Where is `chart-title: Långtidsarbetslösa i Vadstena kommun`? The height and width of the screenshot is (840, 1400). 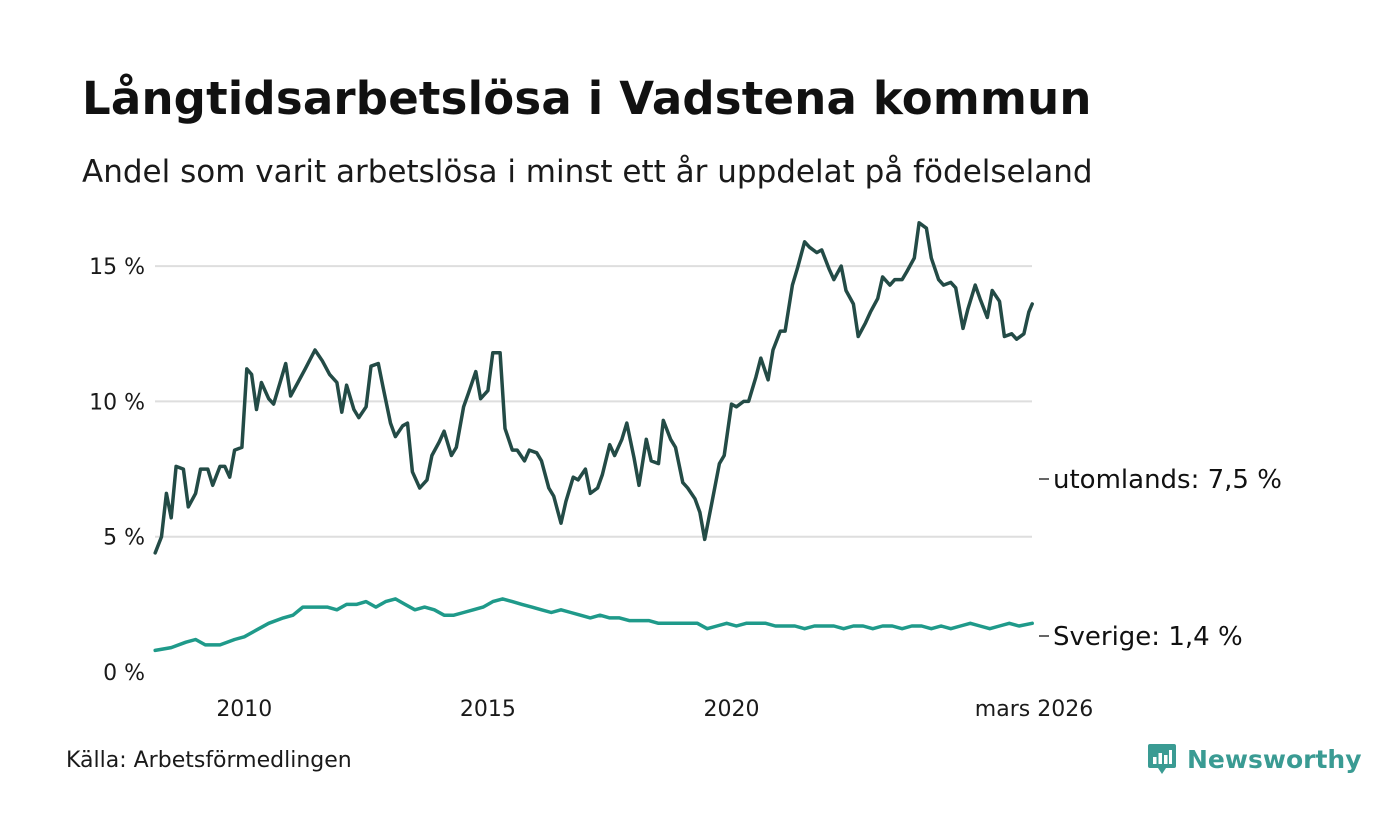
chart-title: Långtidsarbetslösa i Vadstena kommun is located at coordinates (587, 98).